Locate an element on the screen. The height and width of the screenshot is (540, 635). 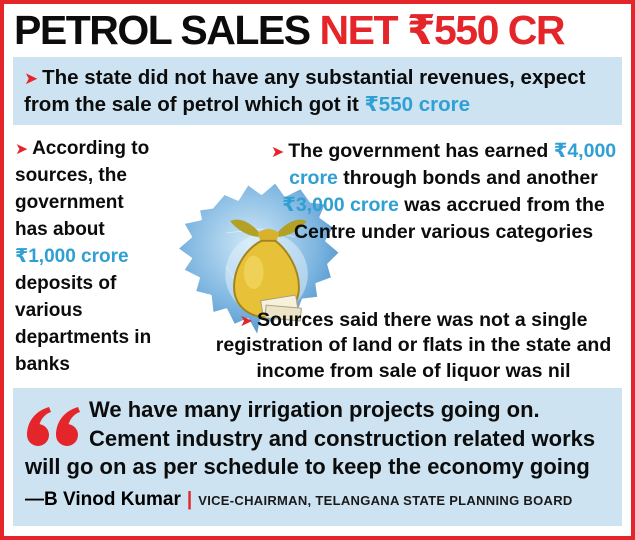
page-title: PETROL SALES NET ₹550 CR is located at coordinates (317, 29).